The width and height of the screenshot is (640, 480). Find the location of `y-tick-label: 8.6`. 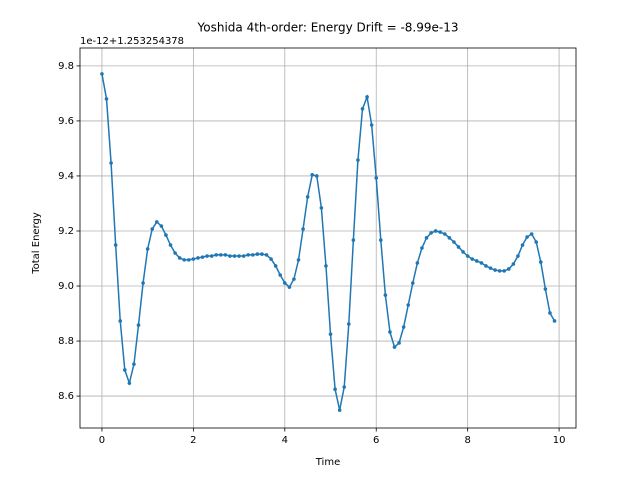

y-tick-label: 8.6 is located at coordinates (66, 396).